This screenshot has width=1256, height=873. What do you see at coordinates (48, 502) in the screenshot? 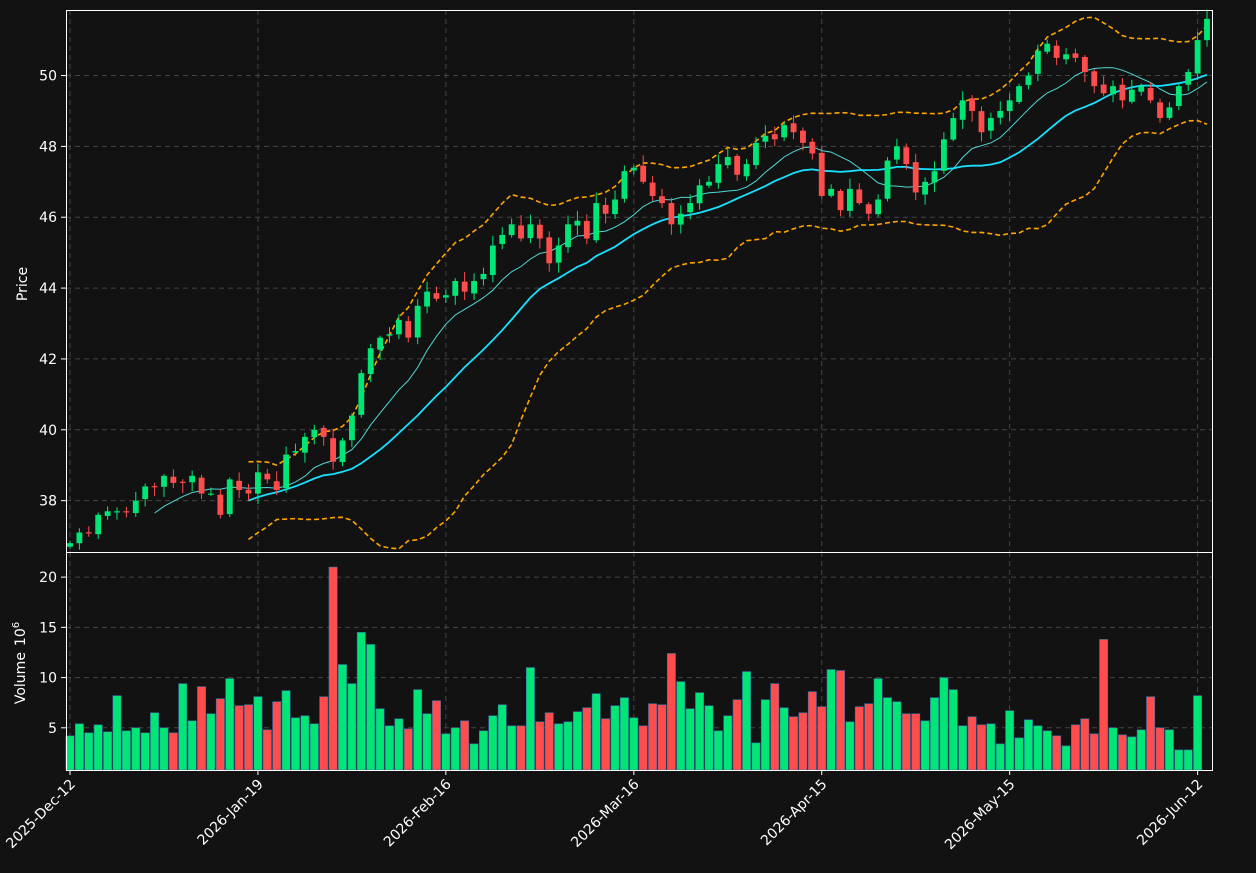
I see `price-tick-label: 38` at bounding box center [48, 502].